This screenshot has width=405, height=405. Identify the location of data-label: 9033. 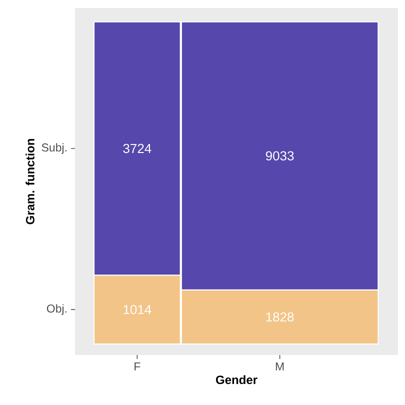
(280, 155).